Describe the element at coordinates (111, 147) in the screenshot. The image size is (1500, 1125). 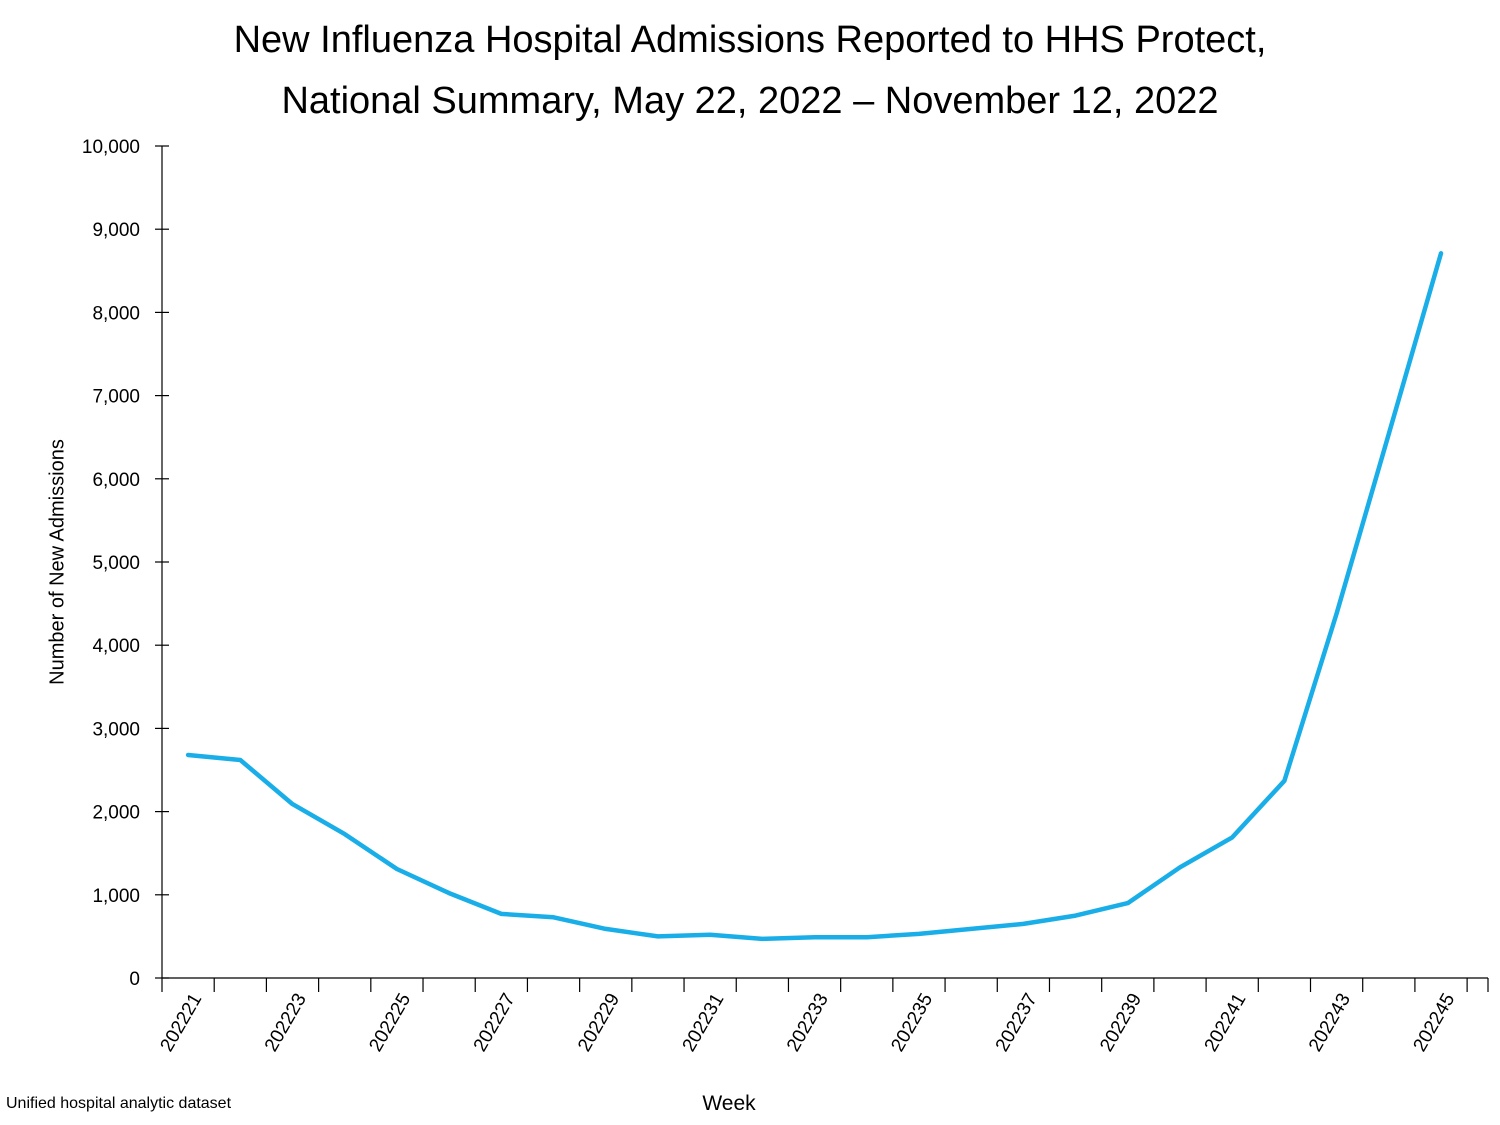
I see `y-tick-label: 10,000` at that location.